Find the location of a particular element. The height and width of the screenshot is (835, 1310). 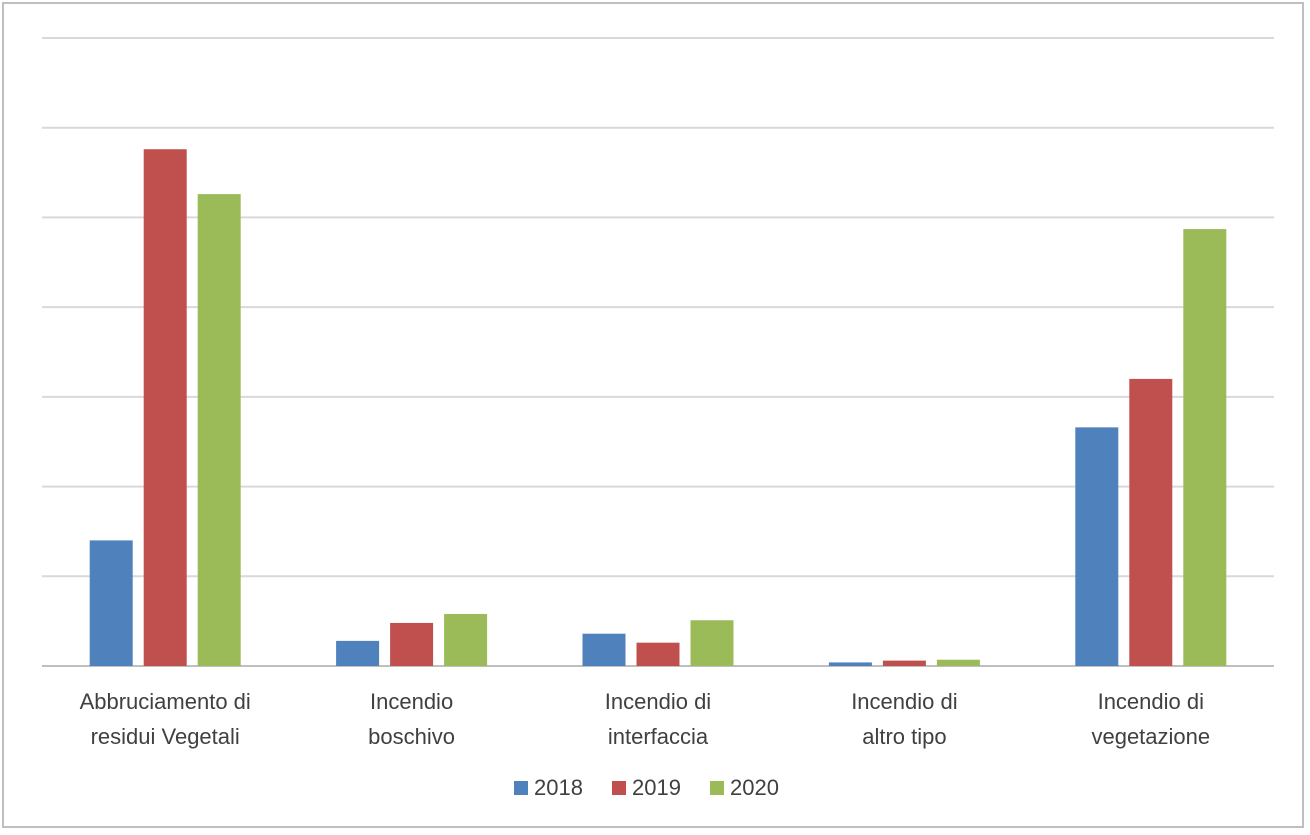

category-label: residui Vegetali is located at coordinates (165, 736).